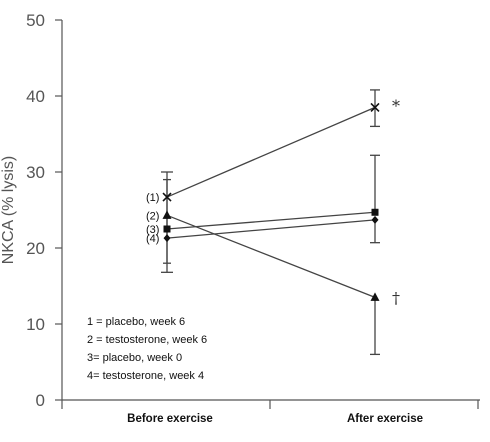  I want to click on y-tick-label: 40, so click(35, 96).